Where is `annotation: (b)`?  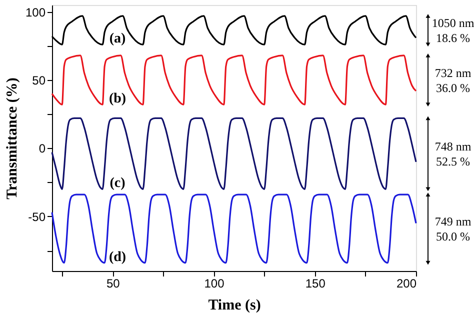
annotation: (b) is located at coordinates (117, 99).